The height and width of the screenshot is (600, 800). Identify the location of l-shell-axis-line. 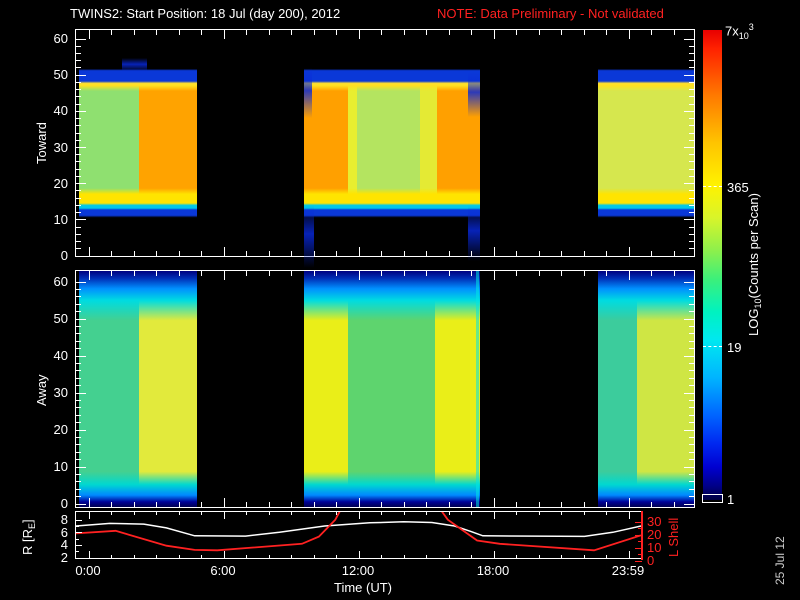
(642, 535).